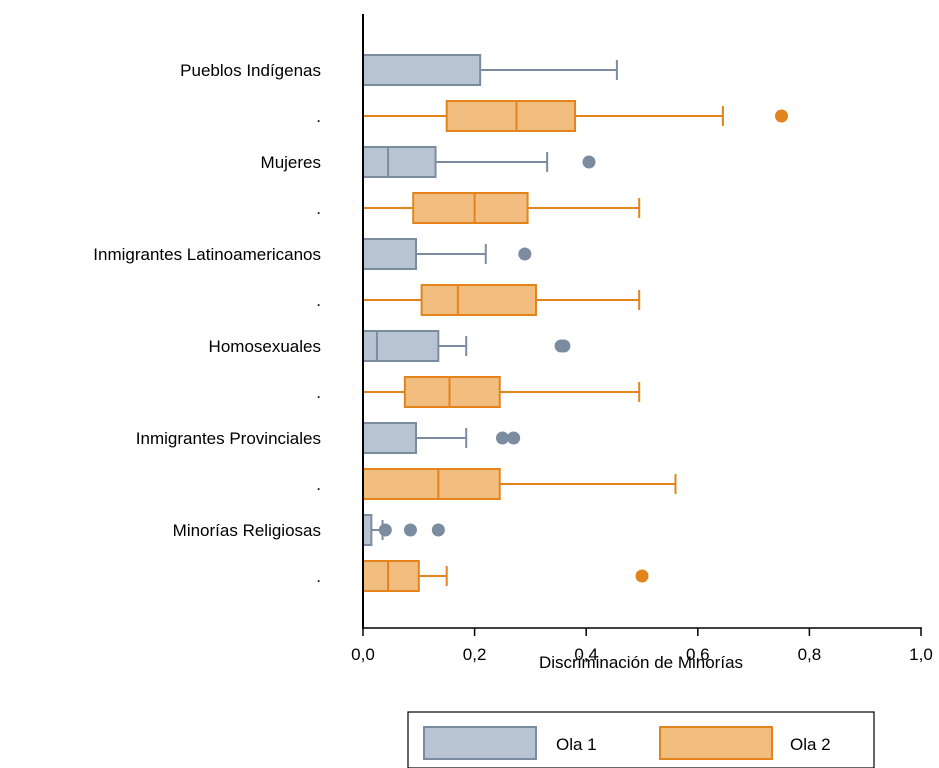 The width and height of the screenshot is (939, 768). Describe the element at coordinates (511, 116) in the screenshot. I see `box-cat0-s2` at that location.